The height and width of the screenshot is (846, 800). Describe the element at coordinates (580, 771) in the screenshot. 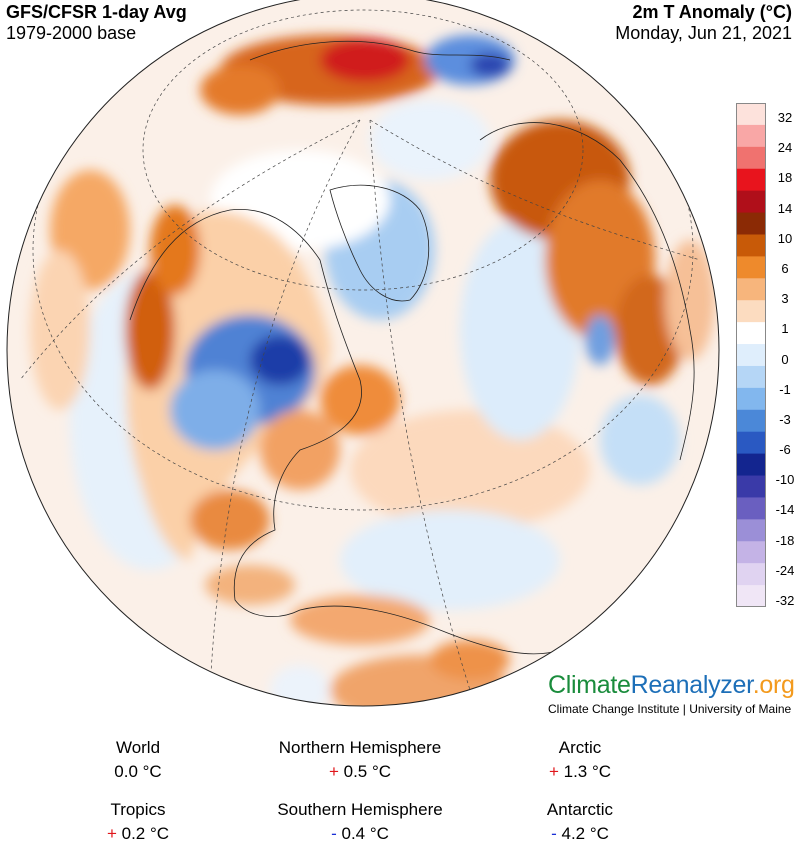

I see `stat-value: + 1.3 °C` at that location.